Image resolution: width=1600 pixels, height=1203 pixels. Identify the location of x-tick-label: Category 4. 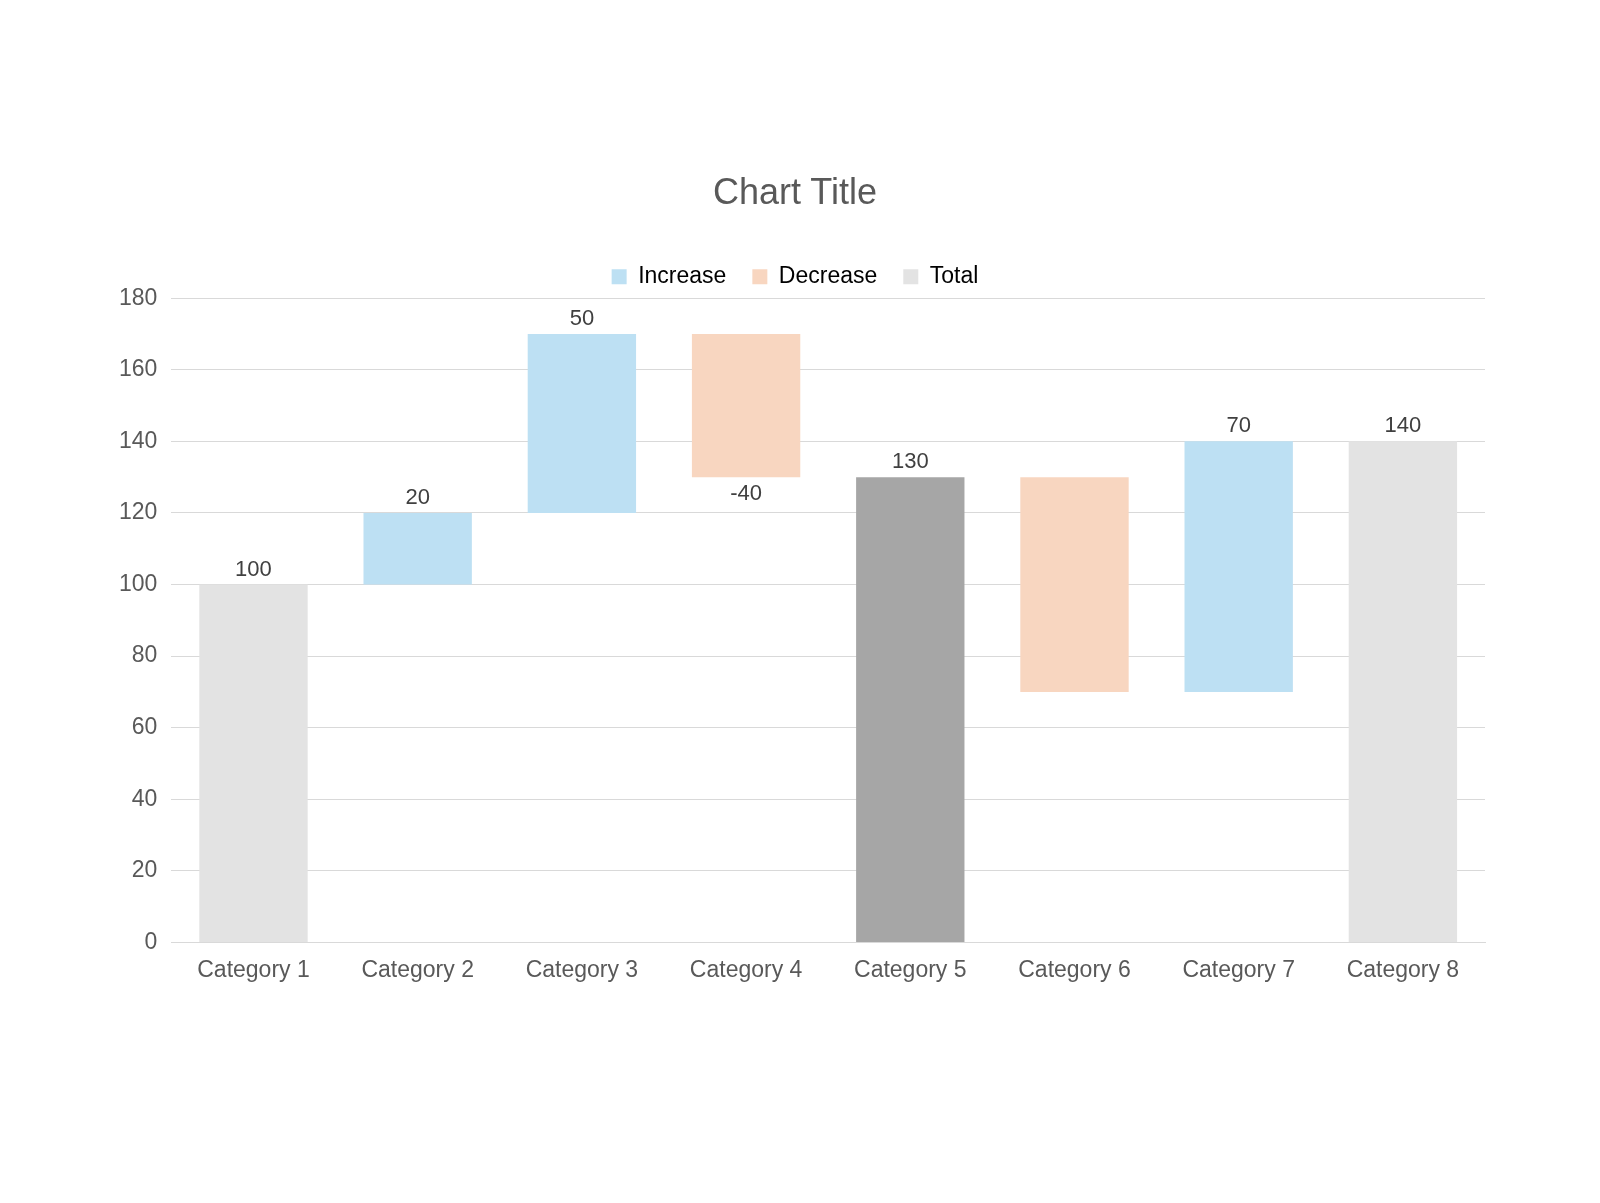
(746, 968).